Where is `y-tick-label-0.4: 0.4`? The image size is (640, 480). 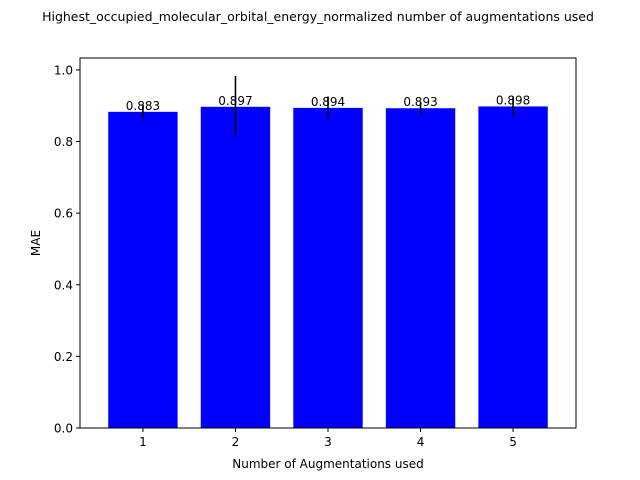 y-tick-label-0.4: 0.4 is located at coordinates (63, 285).